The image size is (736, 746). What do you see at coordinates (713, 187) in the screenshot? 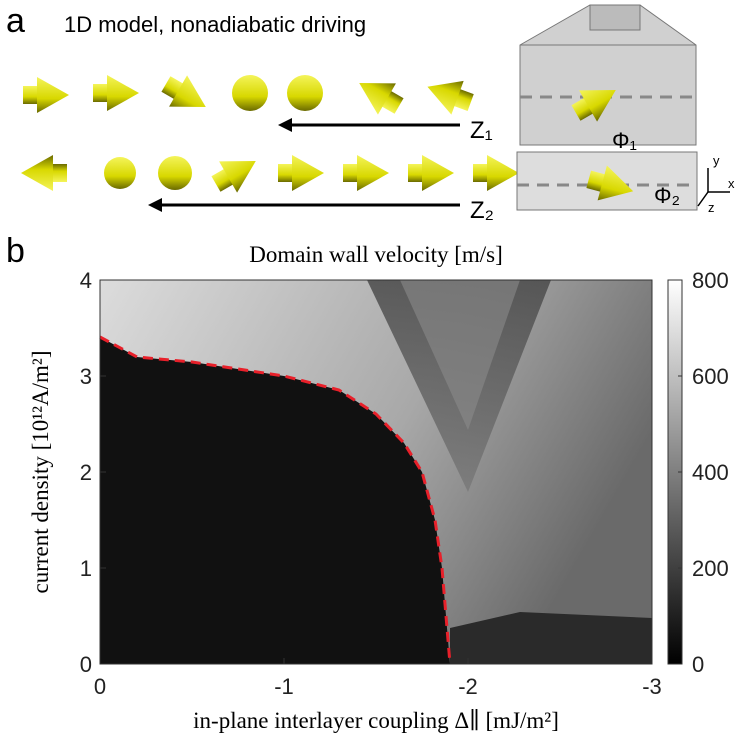
I see `axes-icon` at bounding box center [713, 187].